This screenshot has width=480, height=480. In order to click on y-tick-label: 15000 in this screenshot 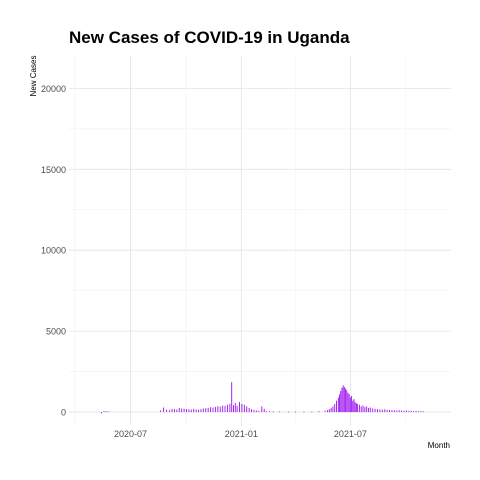, I will do `click(53, 170)`.